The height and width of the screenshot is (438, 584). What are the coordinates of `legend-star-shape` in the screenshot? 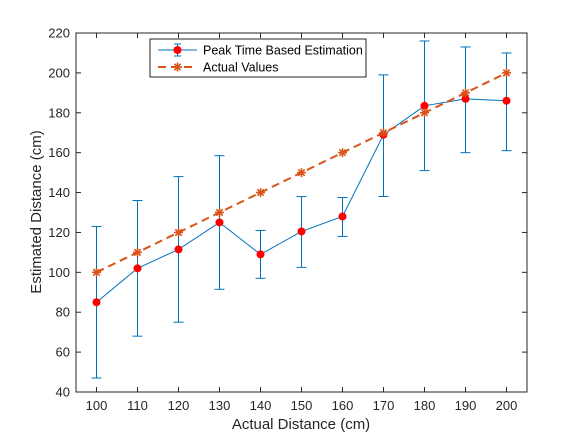 It's located at (177, 67).